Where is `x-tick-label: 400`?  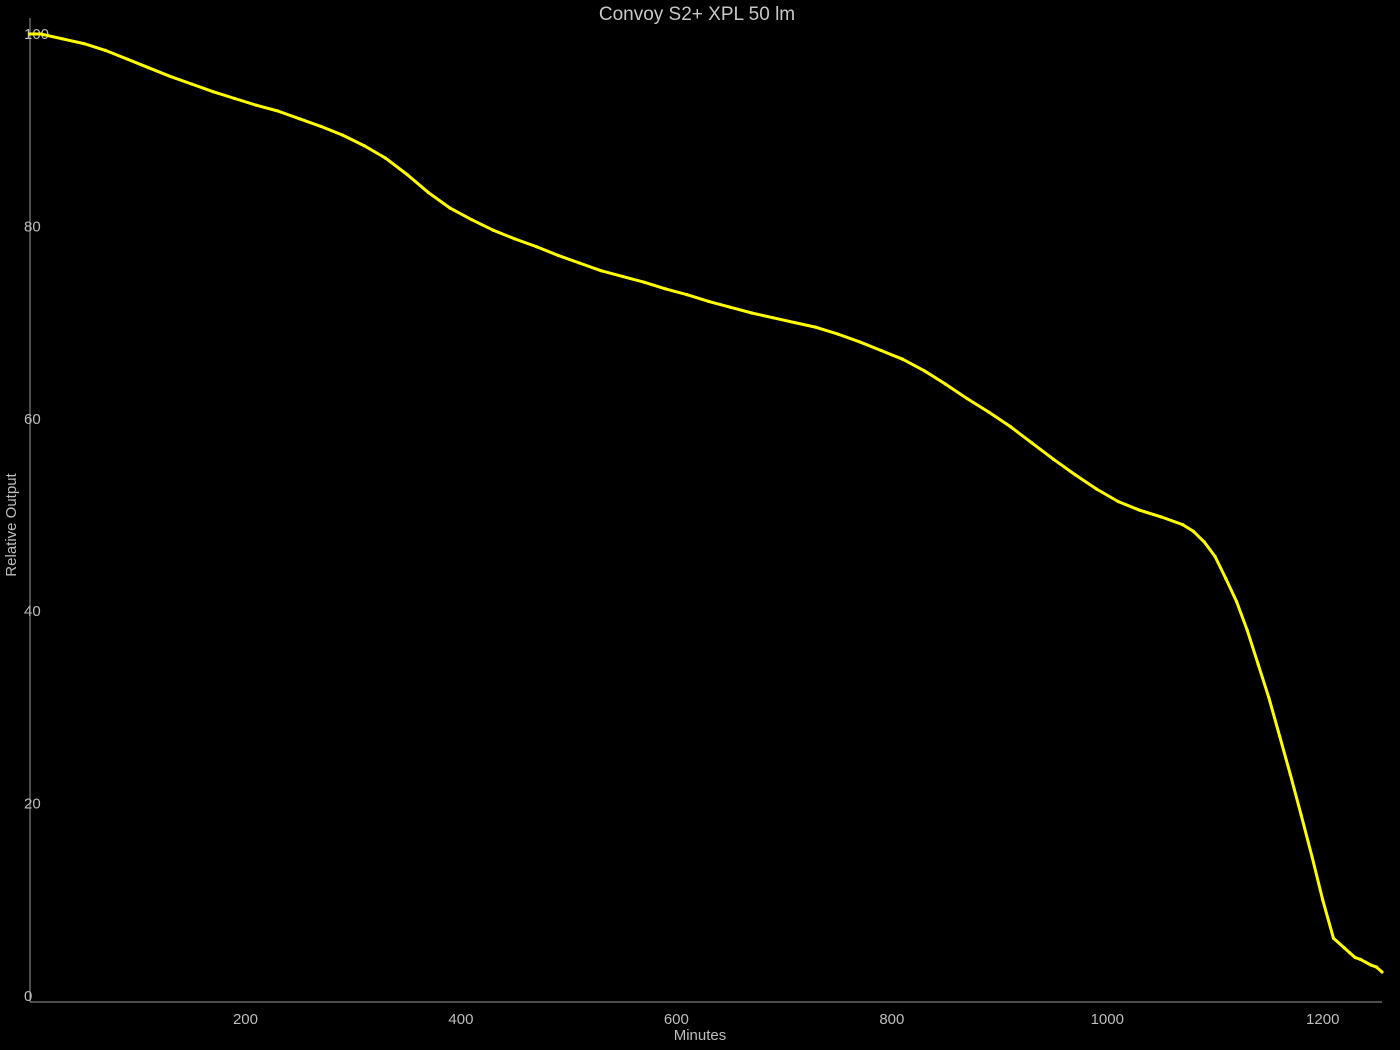 x-tick-label: 400 is located at coordinates (460, 1019).